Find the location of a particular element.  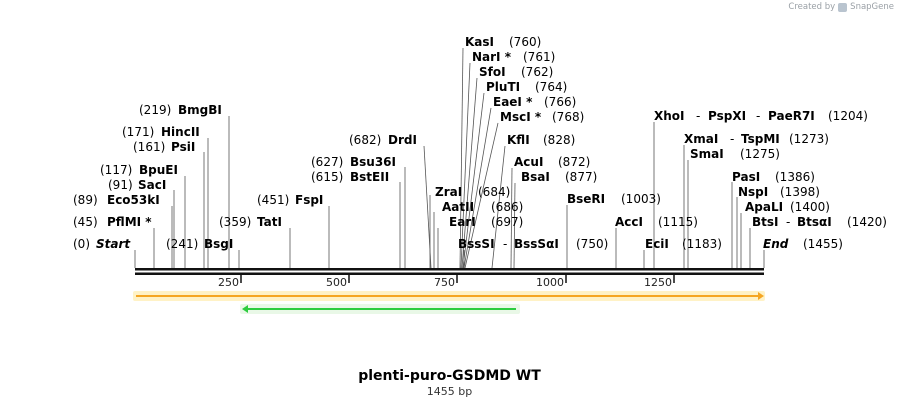

enzyme-eco53ki: (89) Eco53kI is located at coordinates (116, 200).